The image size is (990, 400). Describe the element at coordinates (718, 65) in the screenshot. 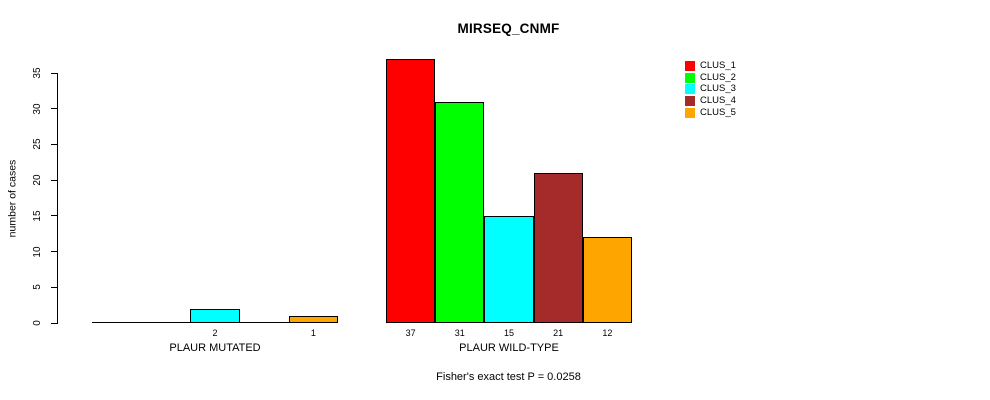

I see `legend-label: CLUS_1` at that location.